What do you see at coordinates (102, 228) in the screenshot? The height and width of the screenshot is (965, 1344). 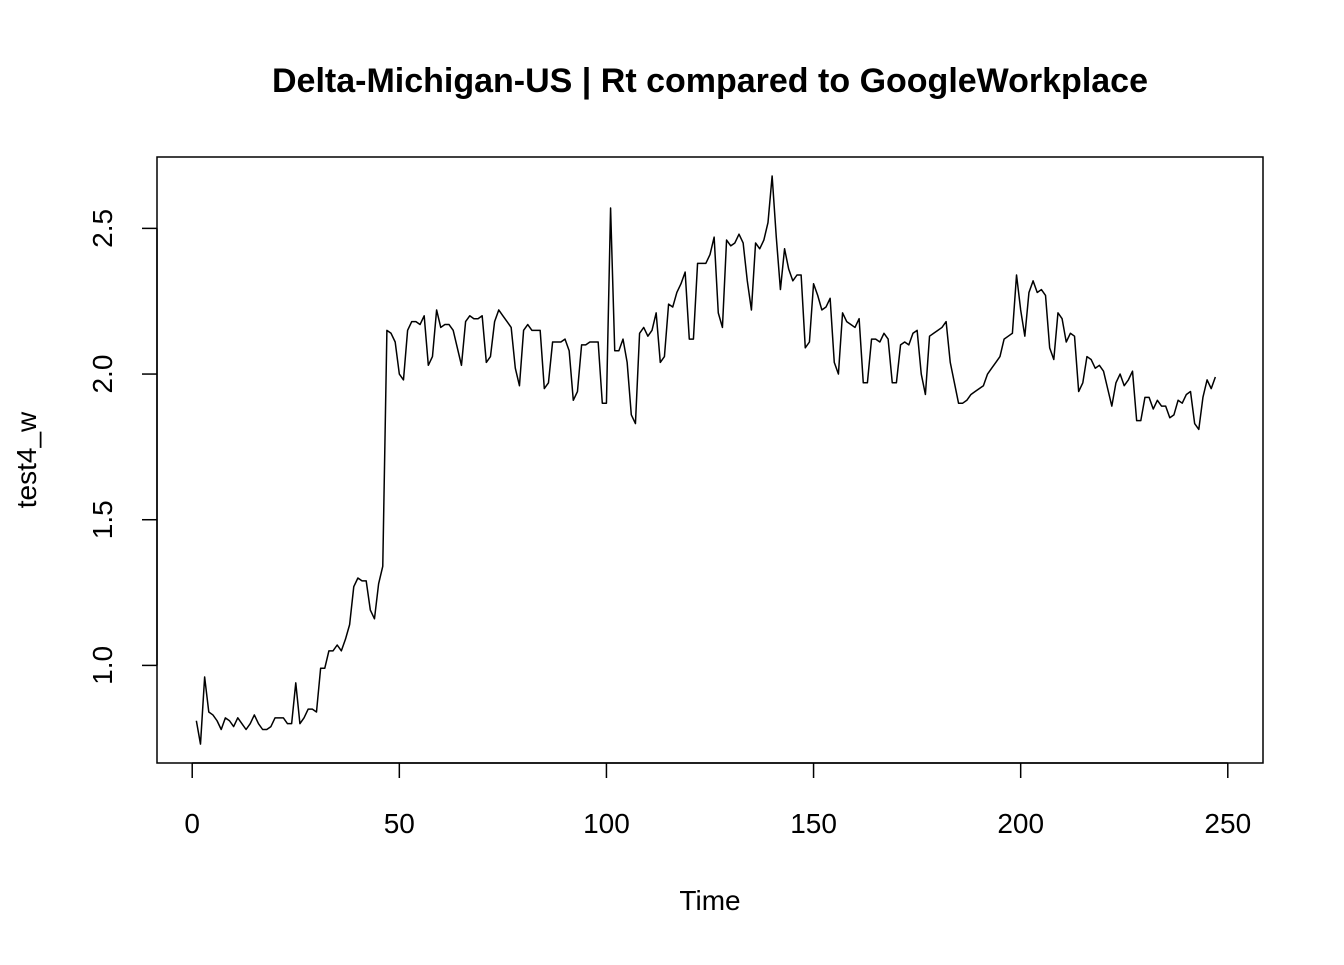 I see `y-tick-label: 2.5` at bounding box center [102, 228].